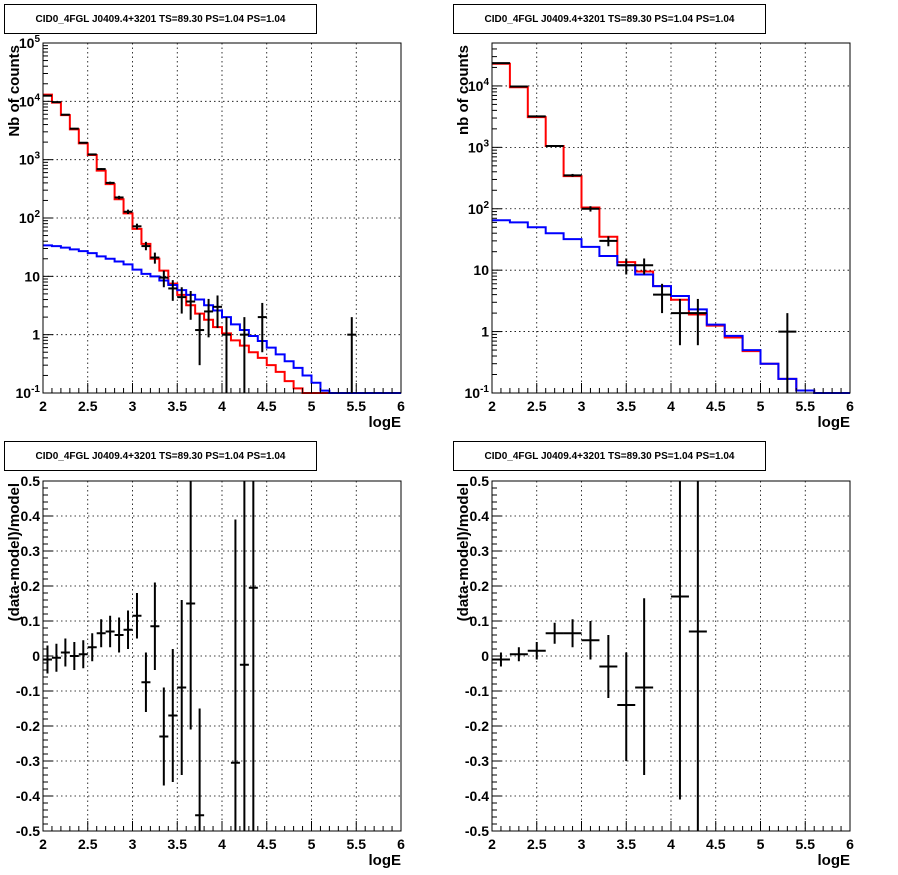 This screenshot has width=898, height=875. I want to click on series-line-red, so click(222, 243).